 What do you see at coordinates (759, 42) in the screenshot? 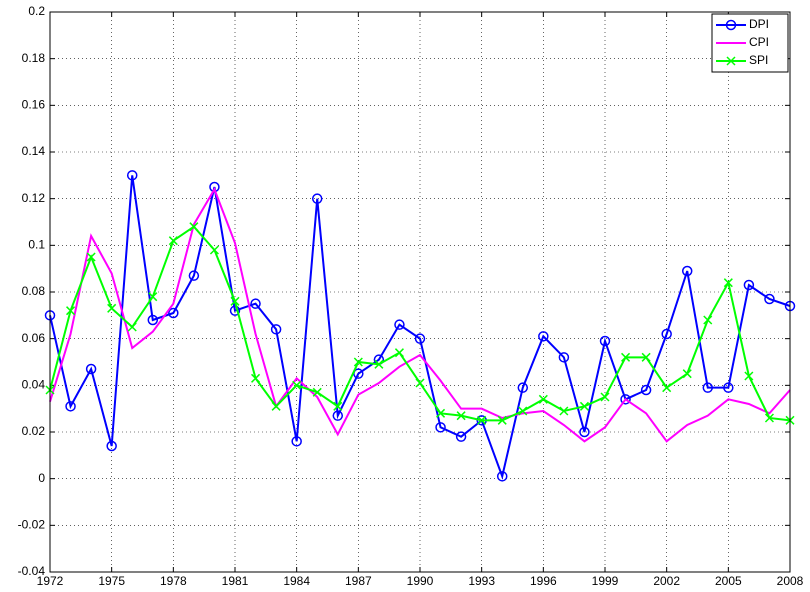
I see `legend-label: CPI` at bounding box center [759, 42].